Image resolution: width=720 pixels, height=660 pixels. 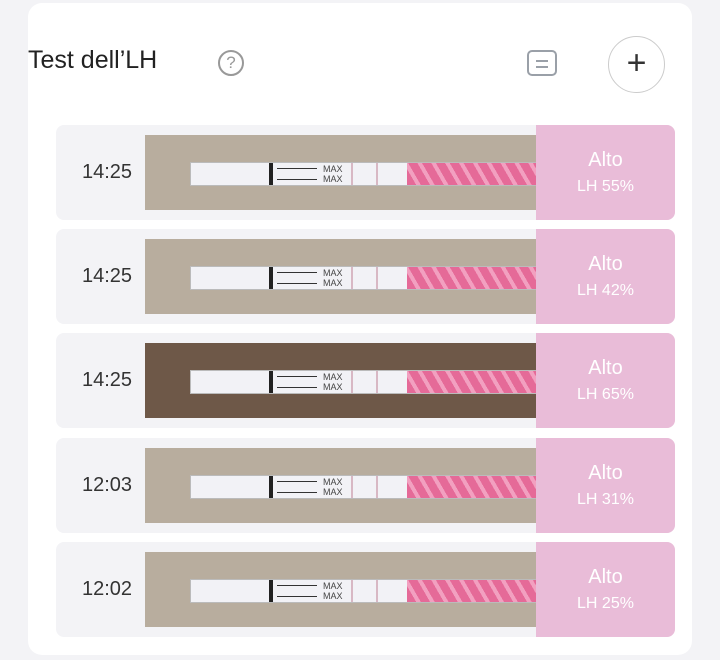 I want to click on page-title: Test dell’LH, so click(x=93, y=60).